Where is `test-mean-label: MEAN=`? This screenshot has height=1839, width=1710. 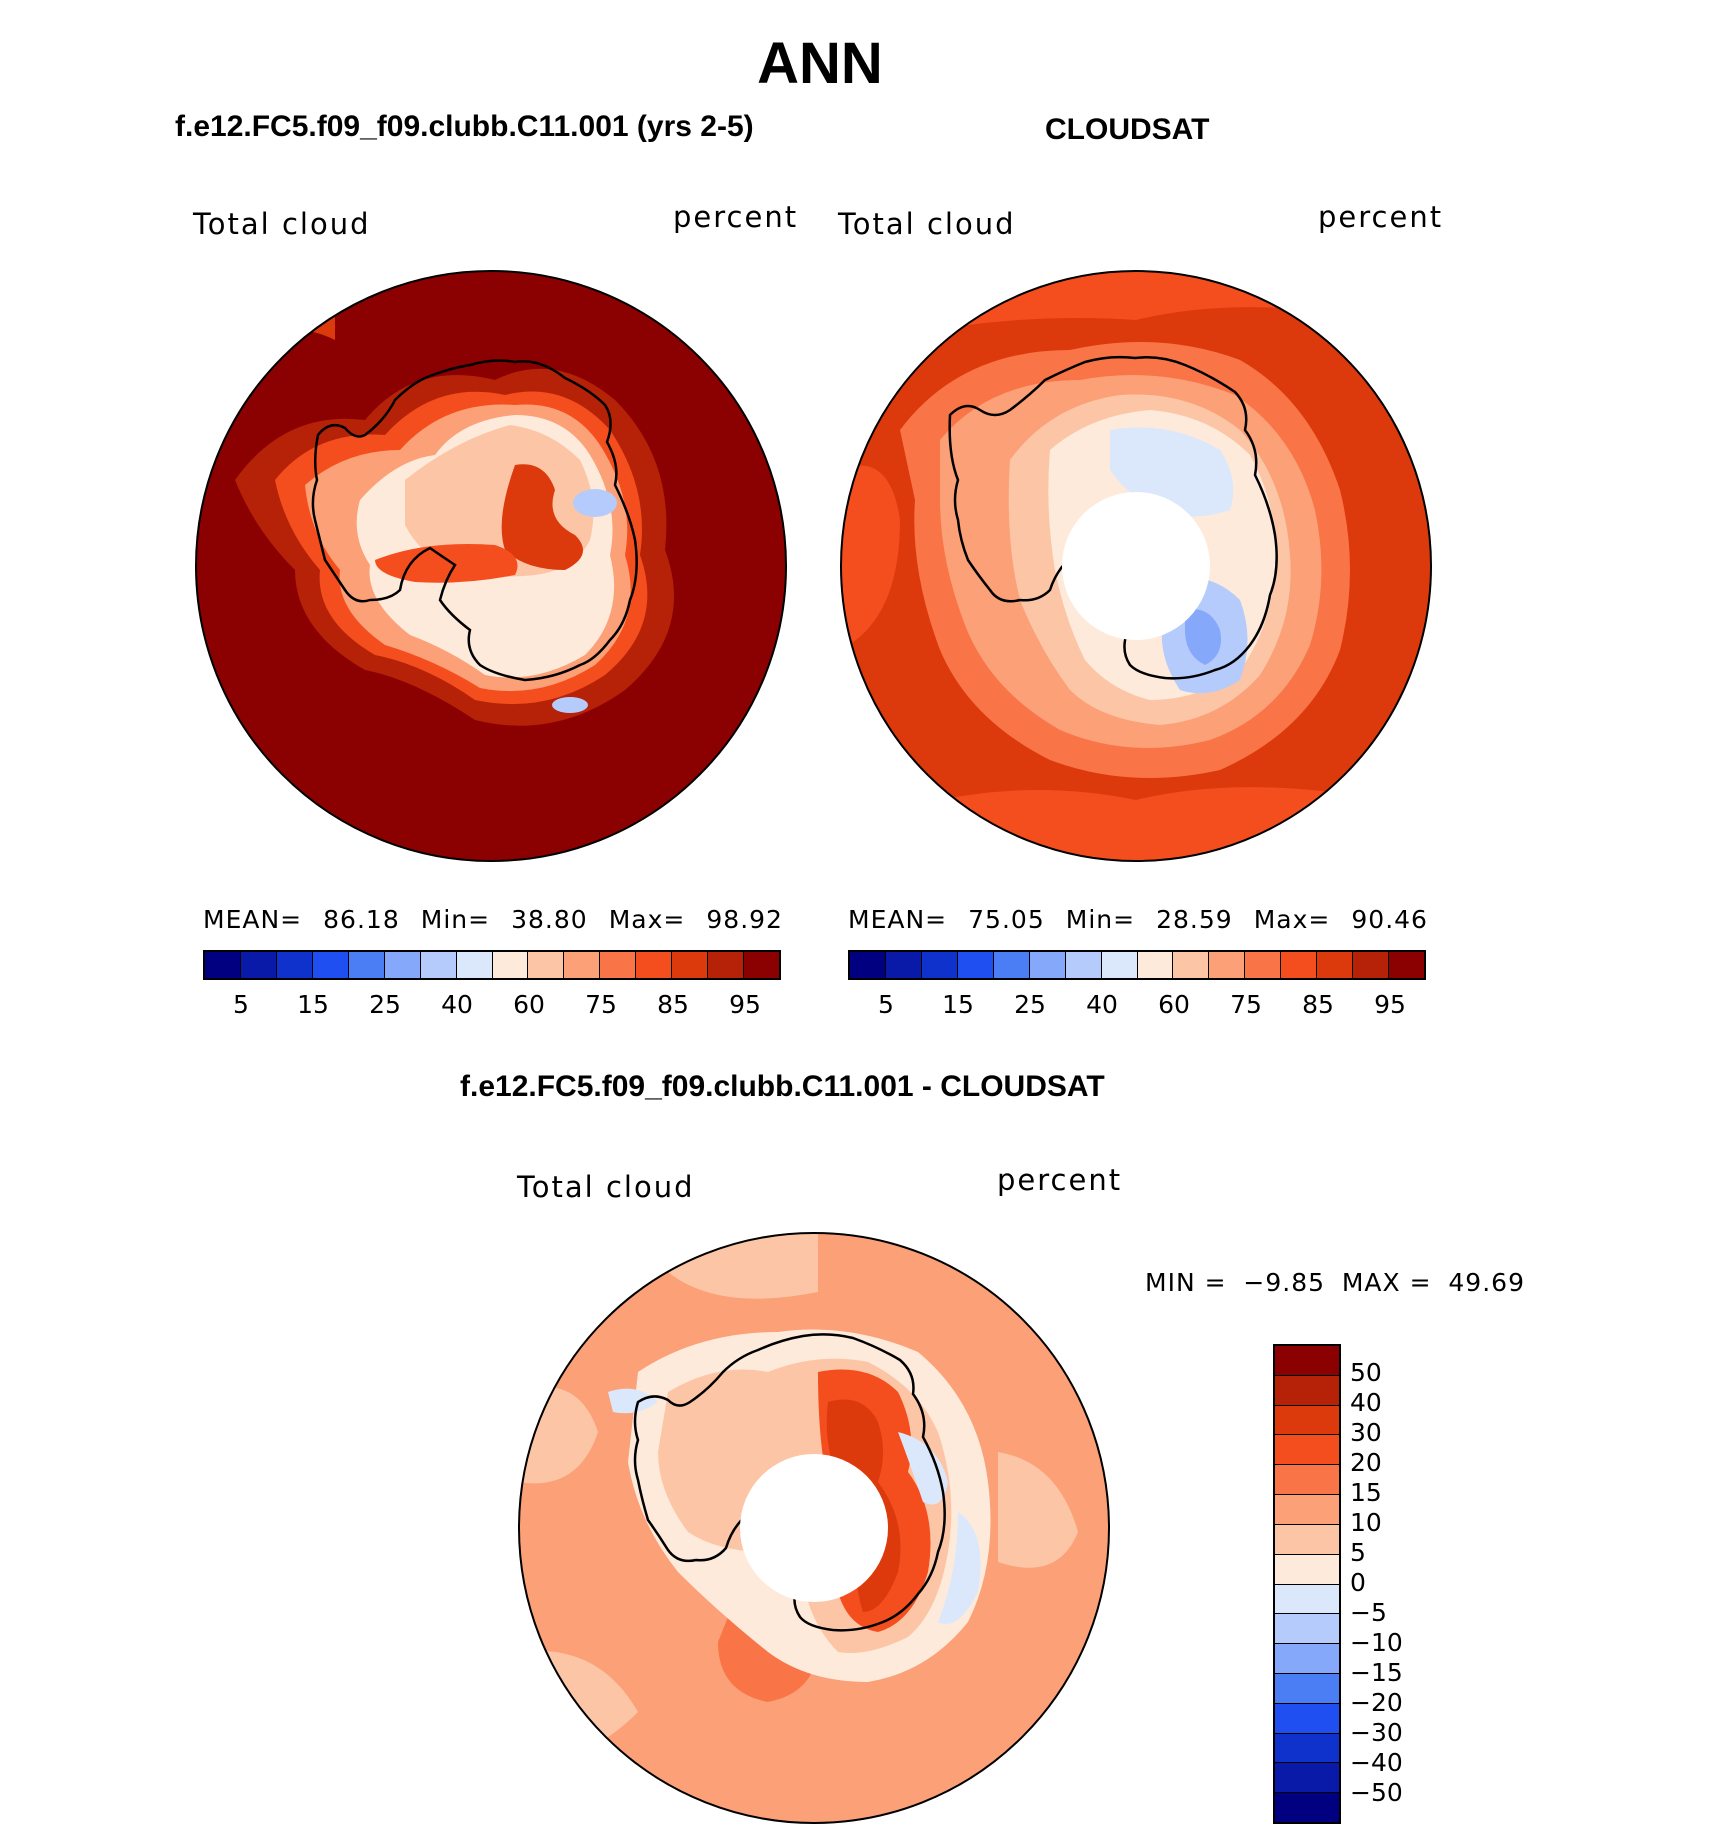 test-mean-label: MEAN= is located at coordinates (253, 919).